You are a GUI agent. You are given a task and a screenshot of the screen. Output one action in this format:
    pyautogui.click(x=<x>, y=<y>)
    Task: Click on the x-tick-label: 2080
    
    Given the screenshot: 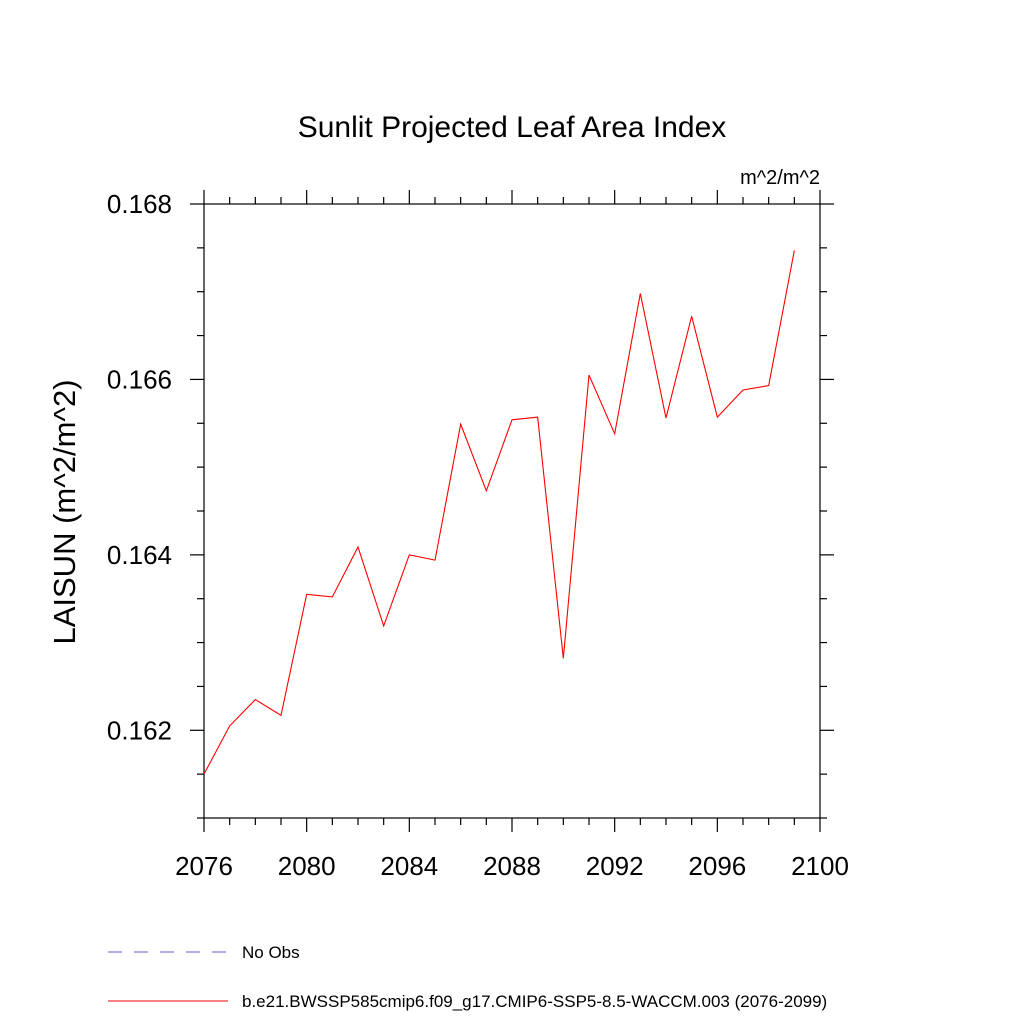 What is the action you would take?
    pyautogui.click(x=307, y=866)
    